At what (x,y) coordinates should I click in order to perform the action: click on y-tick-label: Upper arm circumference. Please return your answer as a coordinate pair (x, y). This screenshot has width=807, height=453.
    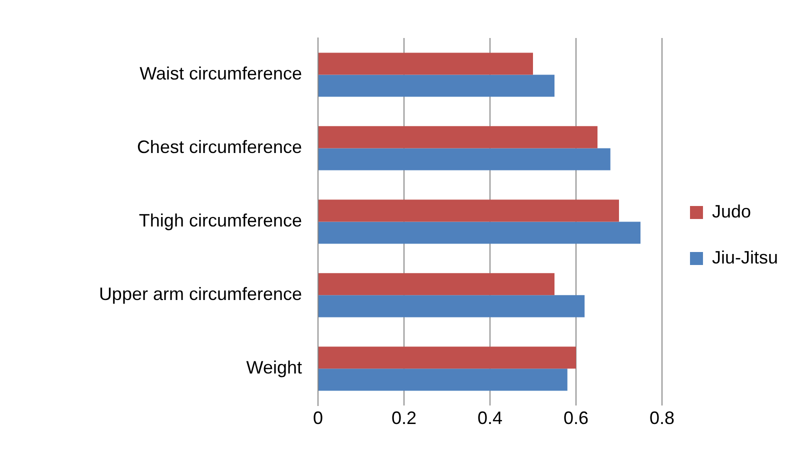
    Looking at the image, I should click on (200, 294).